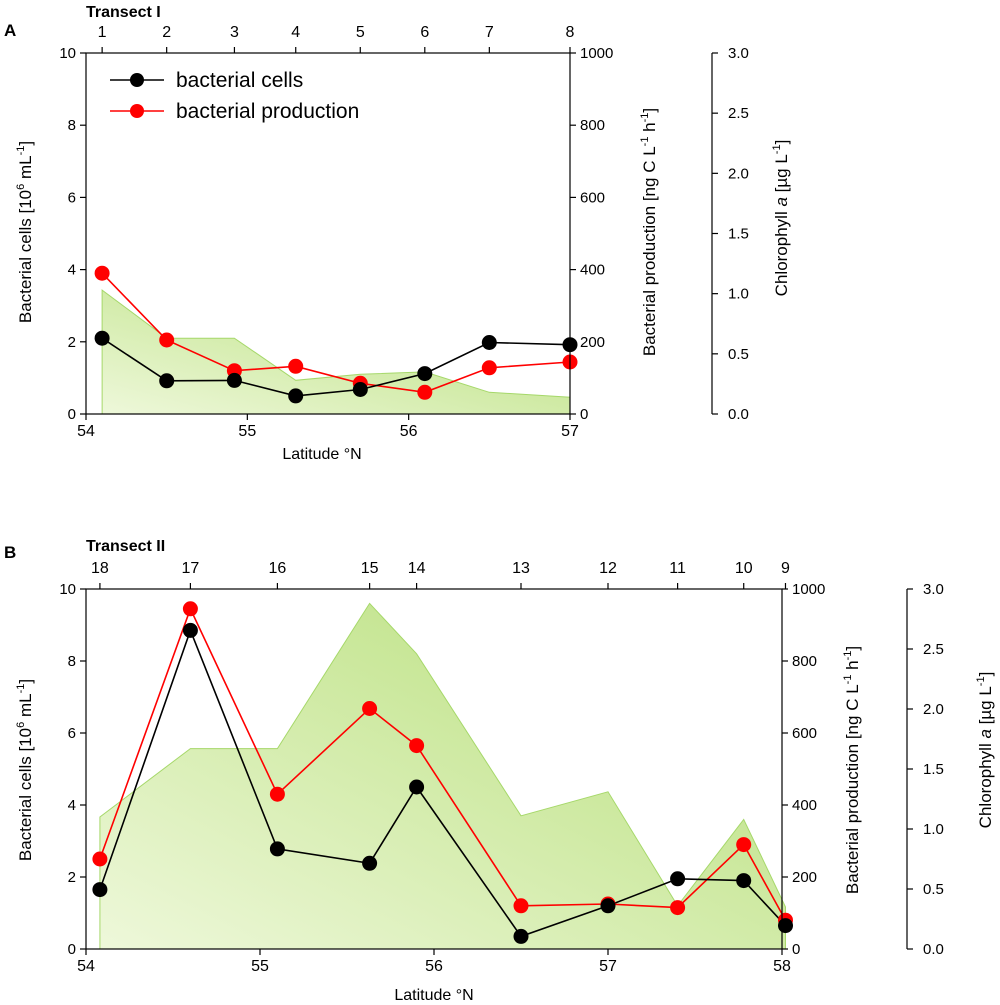 The width and height of the screenshot is (1000, 1005). Describe the element at coordinates (102, 32) in the screenshot. I see `station-label: 1` at that location.